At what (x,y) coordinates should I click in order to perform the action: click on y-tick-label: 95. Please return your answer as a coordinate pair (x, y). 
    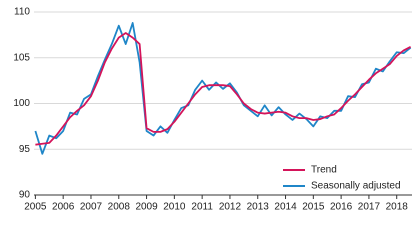
    Looking at the image, I should click on (25, 149).